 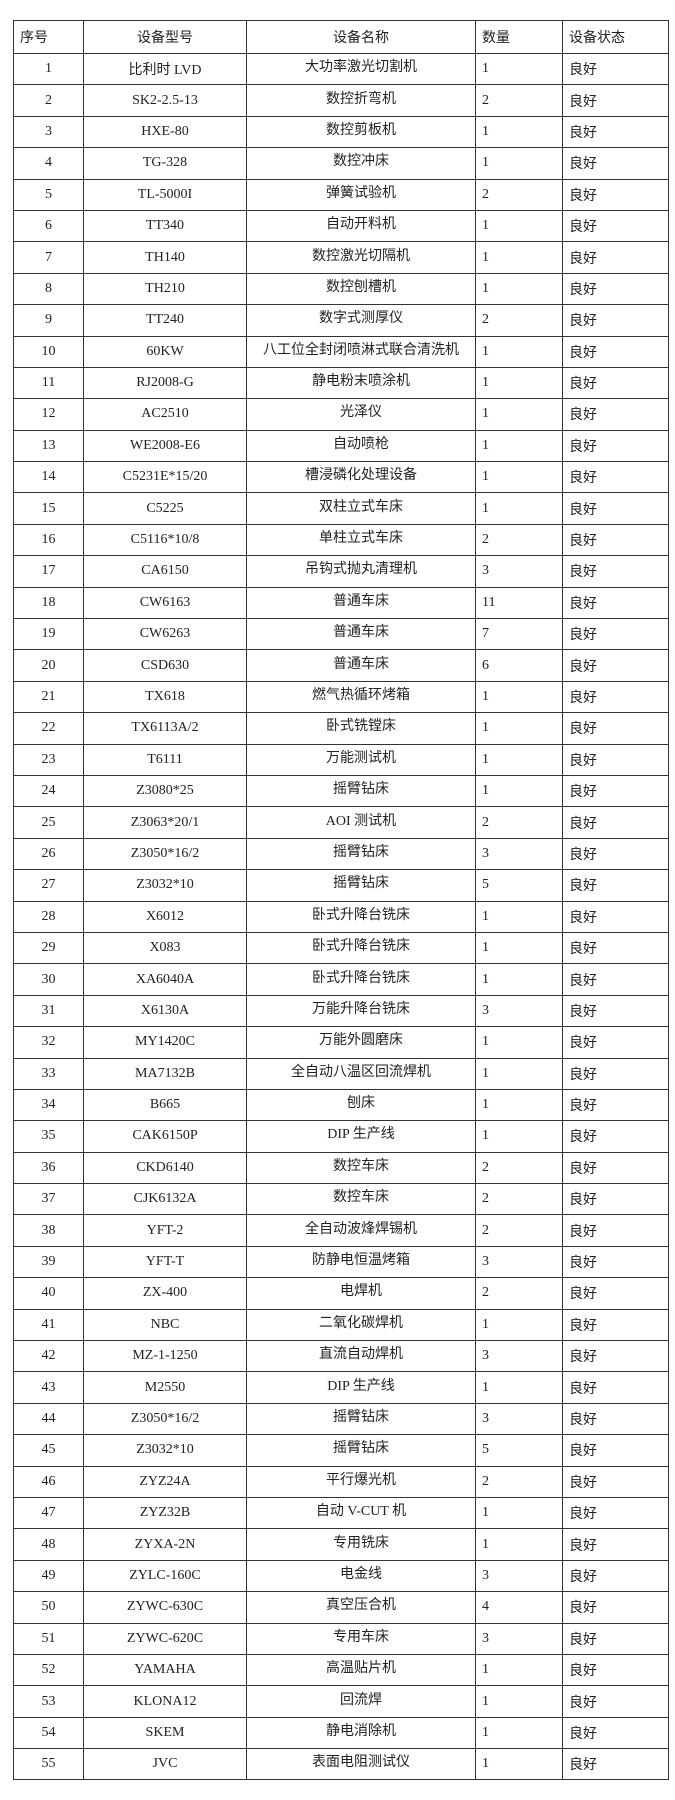 I want to click on cell-name-text: 平行爆光机, so click(x=361, y=1480).